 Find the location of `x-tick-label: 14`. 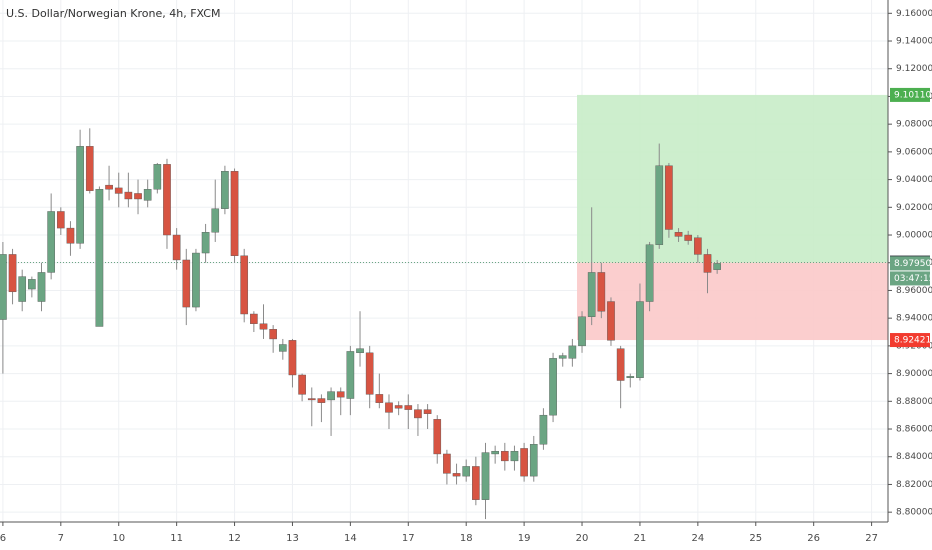

x-tick-label: 14 is located at coordinates (350, 538).